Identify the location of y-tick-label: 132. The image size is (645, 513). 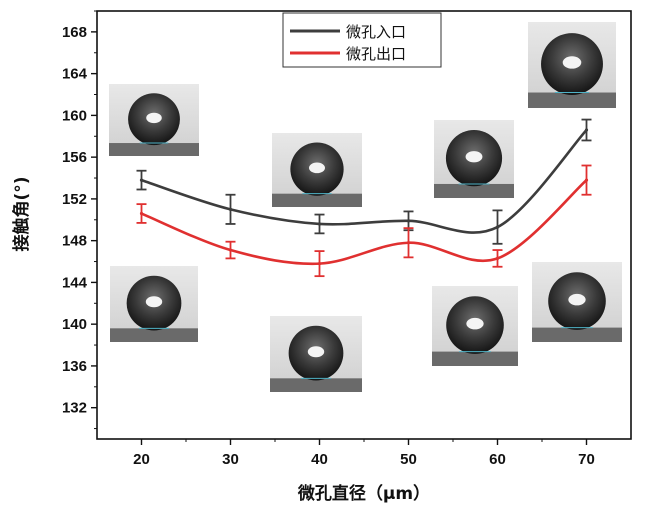
(74, 408).